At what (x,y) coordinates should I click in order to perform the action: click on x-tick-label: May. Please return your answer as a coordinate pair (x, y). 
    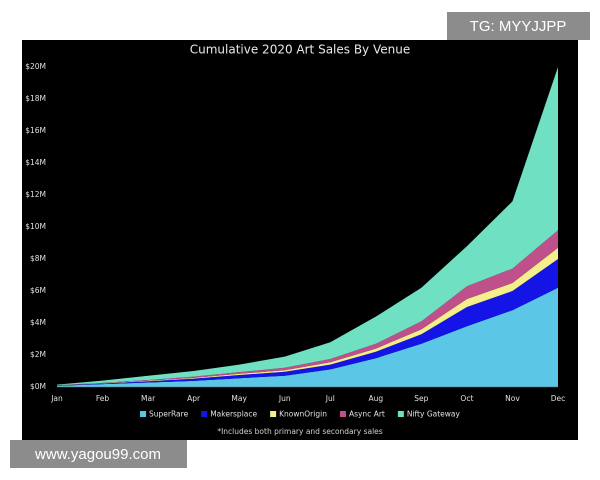
    Looking at the image, I should click on (239, 398).